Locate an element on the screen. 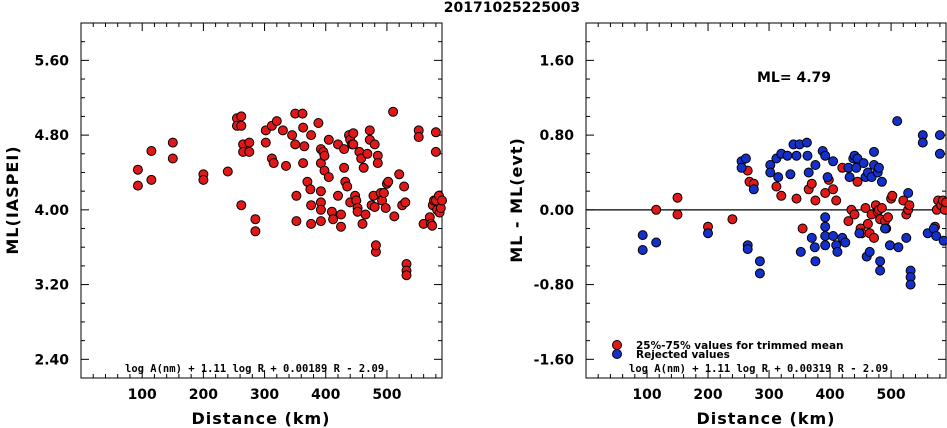 This screenshot has width=947, height=428. left-x-tick-label: 400 is located at coordinates (325, 395).